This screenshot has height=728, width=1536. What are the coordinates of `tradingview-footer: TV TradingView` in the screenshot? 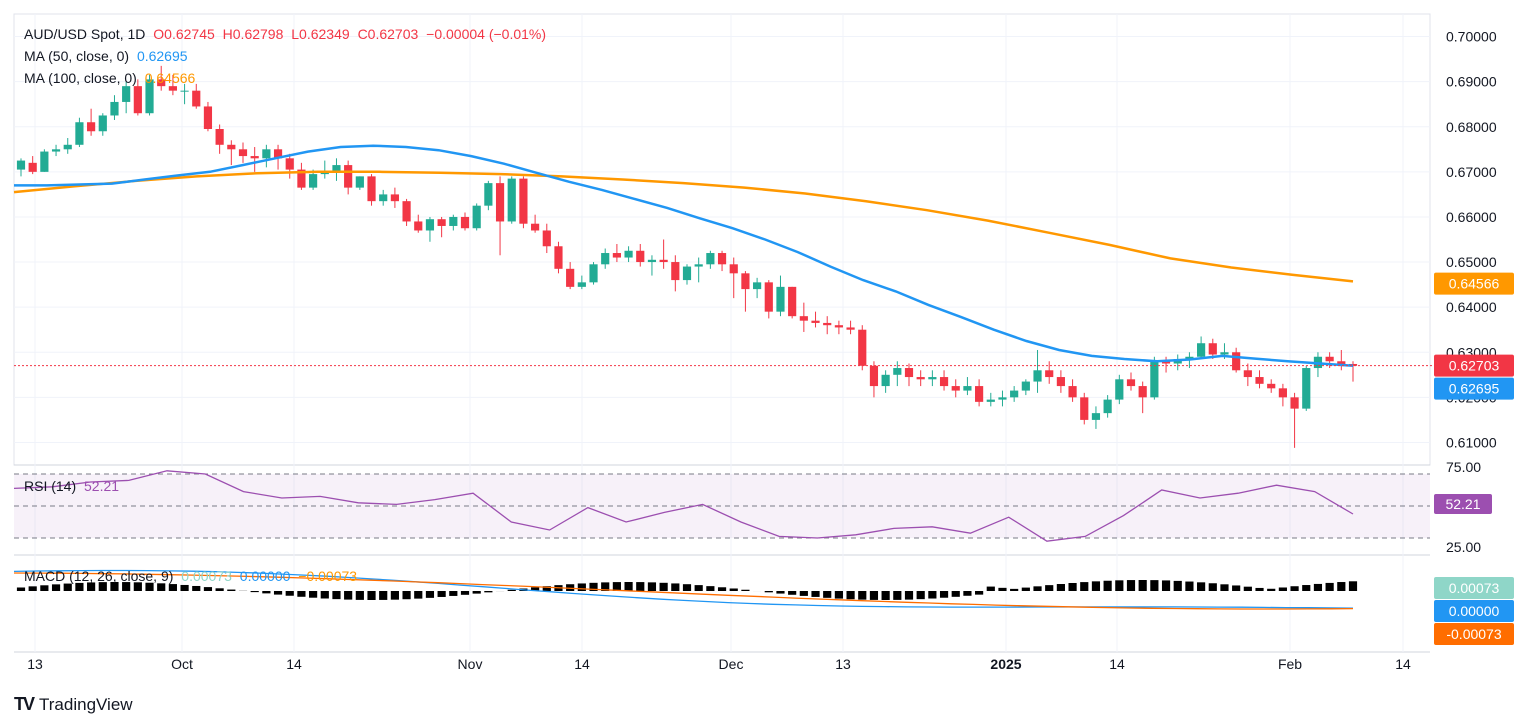 It's located at (73, 704).